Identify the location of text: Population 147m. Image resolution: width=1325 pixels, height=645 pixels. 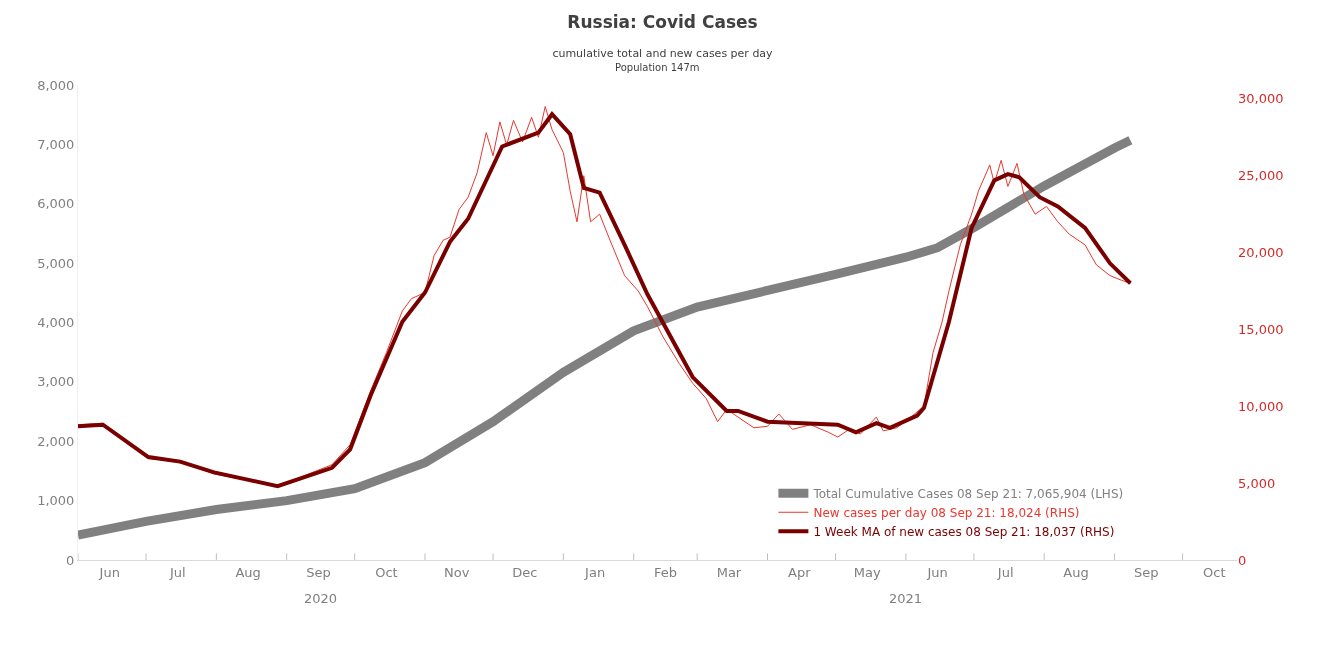
(657, 67).